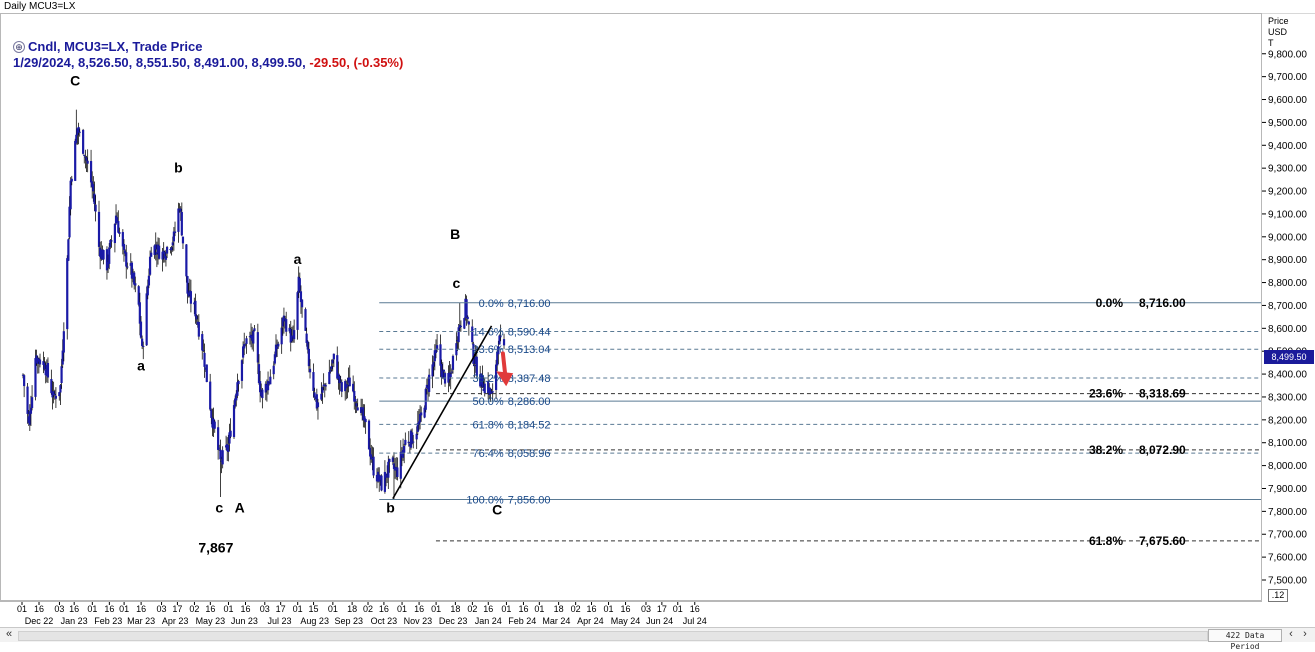  What do you see at coordinates (162, 609) in the screenshot?
I see `date-tick-label: 03` at bounding box center [162, 609].